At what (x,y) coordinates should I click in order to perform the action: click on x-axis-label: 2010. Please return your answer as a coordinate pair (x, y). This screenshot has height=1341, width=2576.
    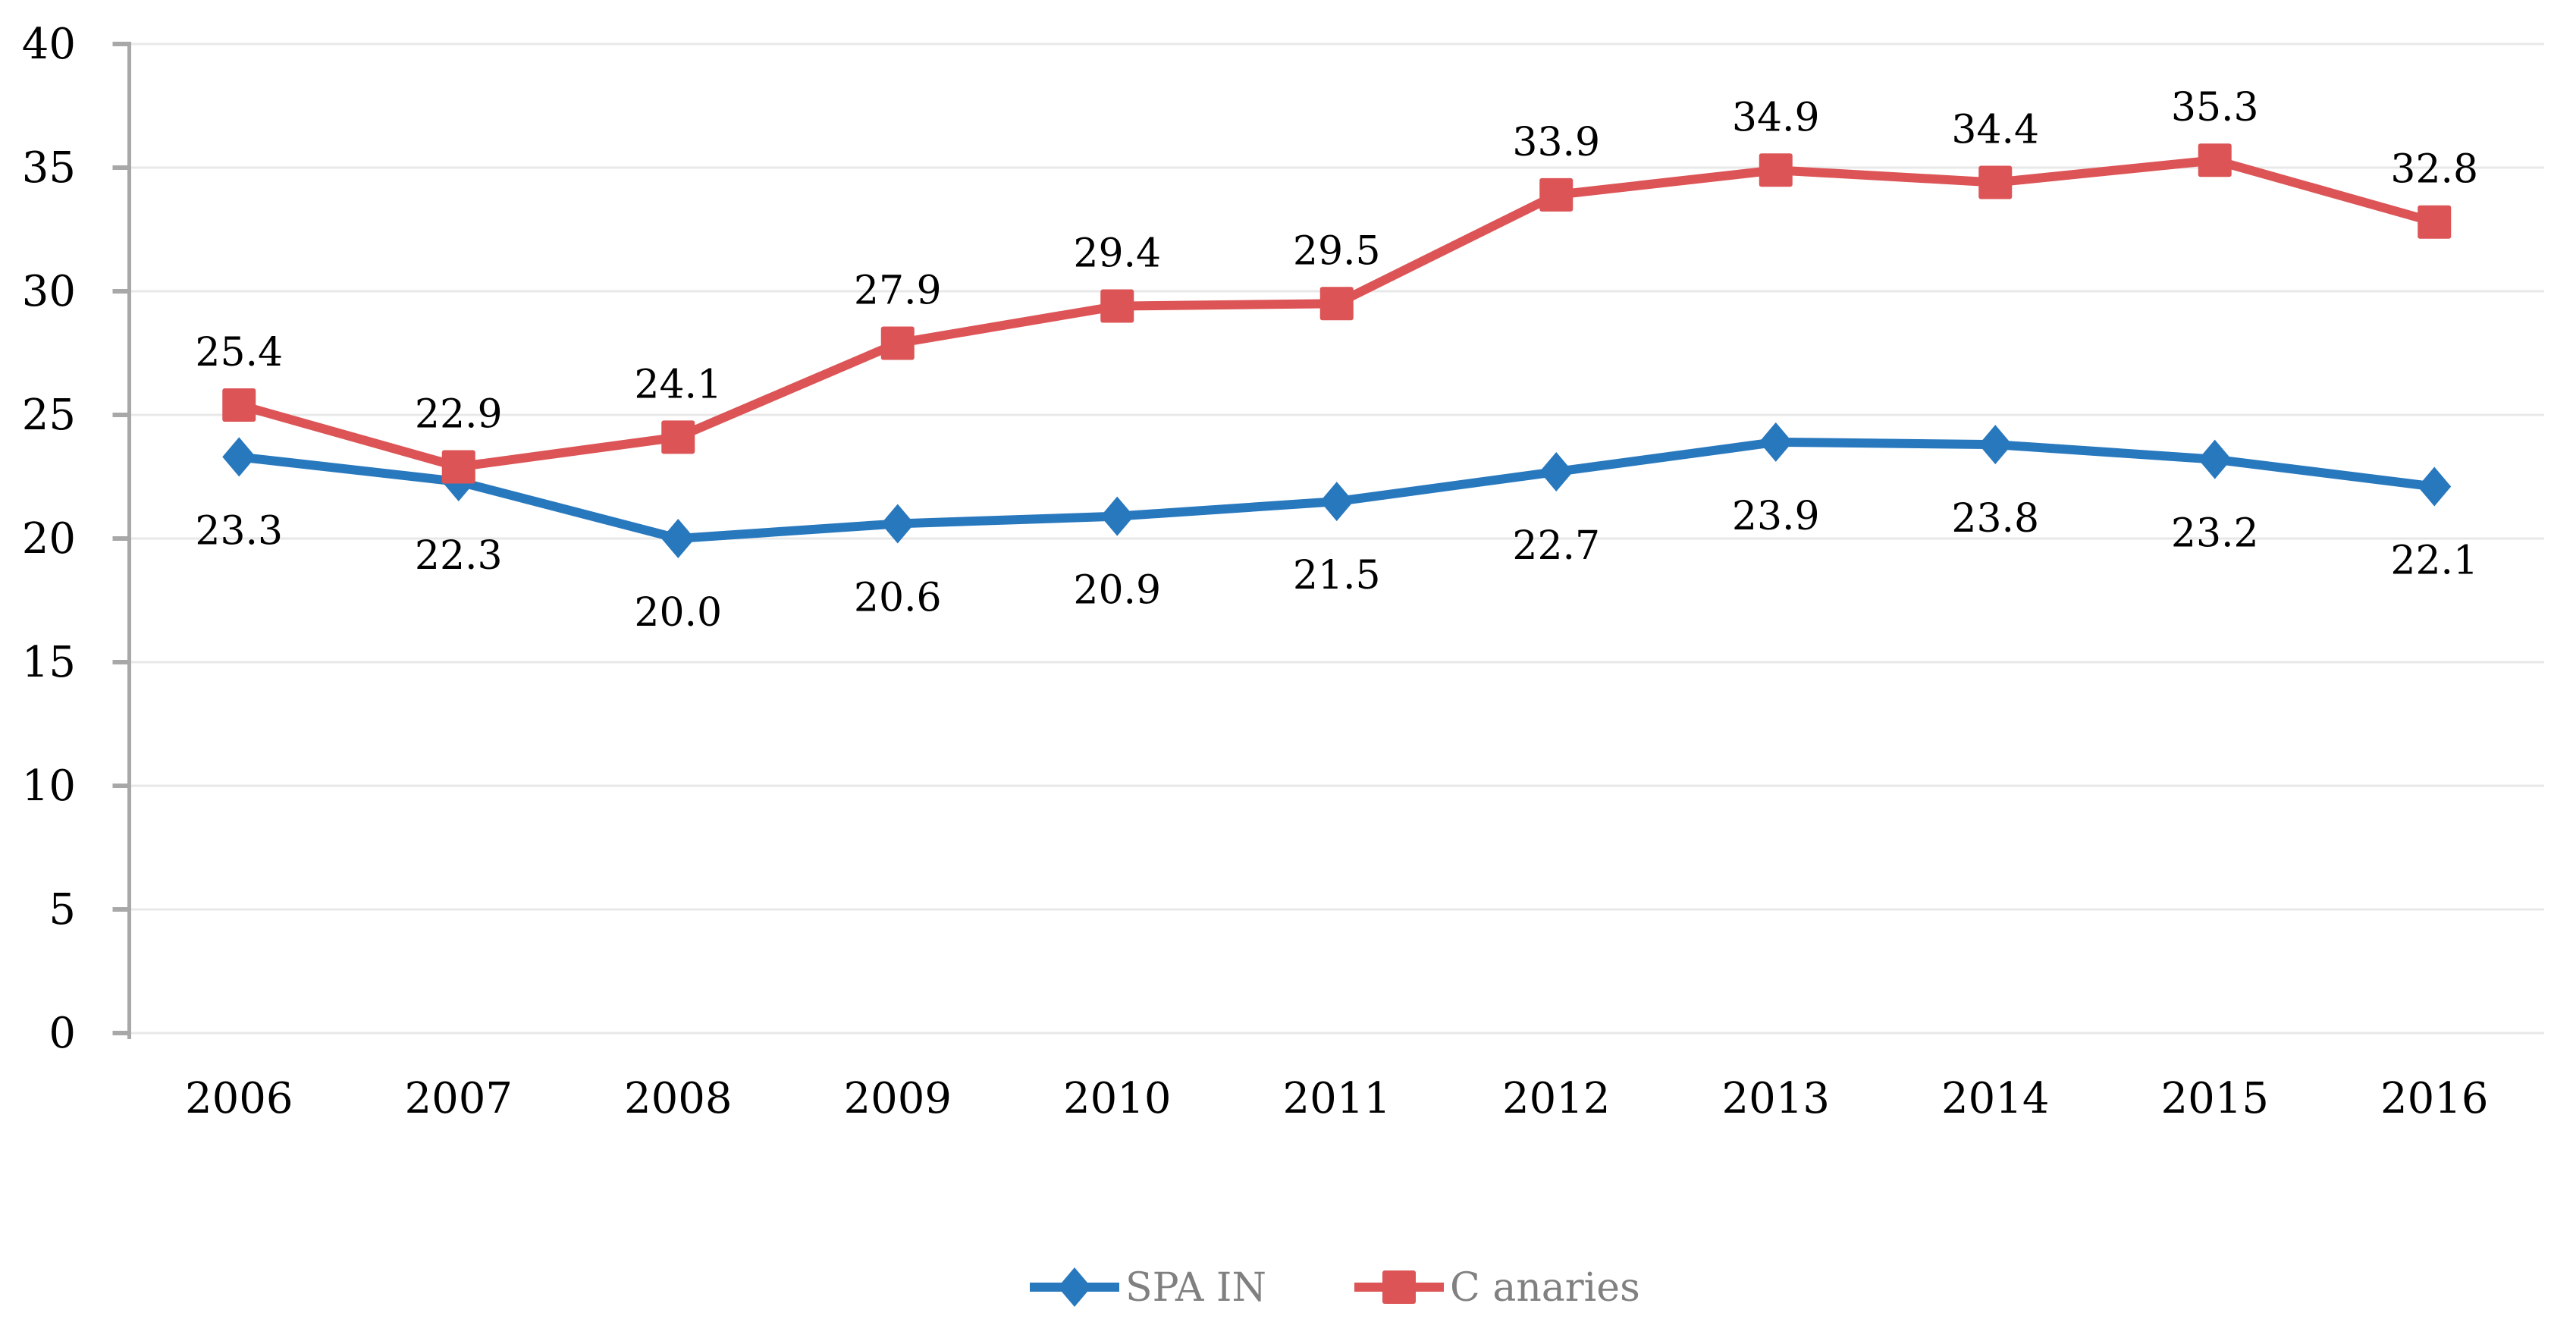
    Looking at the image, I should click on (1117, 1098).